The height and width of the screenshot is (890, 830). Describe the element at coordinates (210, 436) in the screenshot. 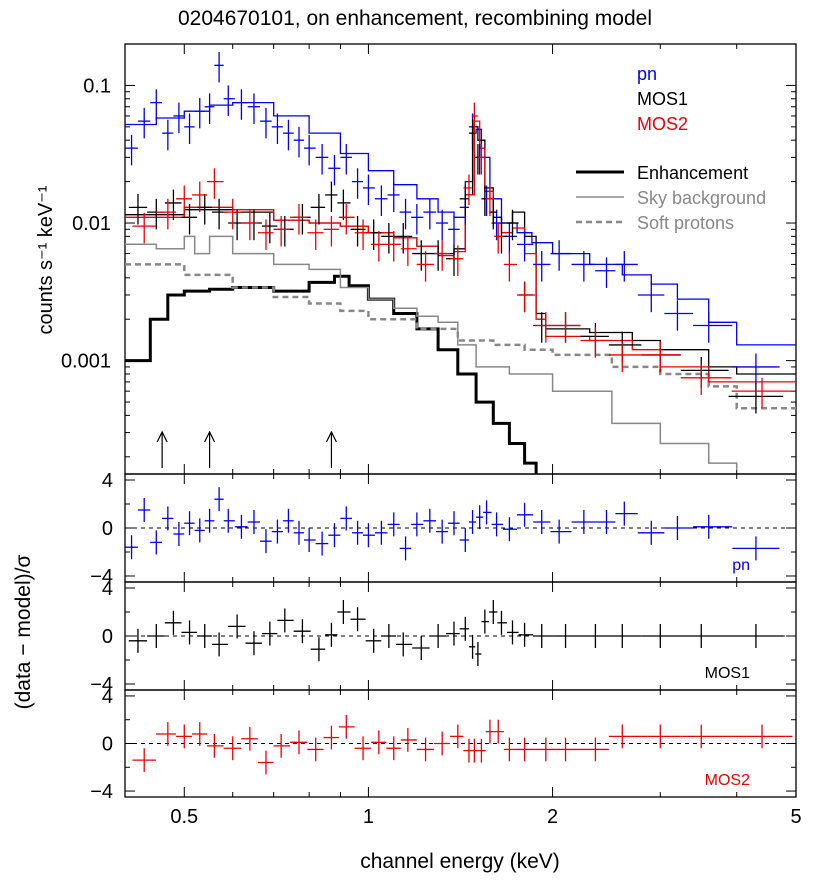

I see `arrow-head` at that location.